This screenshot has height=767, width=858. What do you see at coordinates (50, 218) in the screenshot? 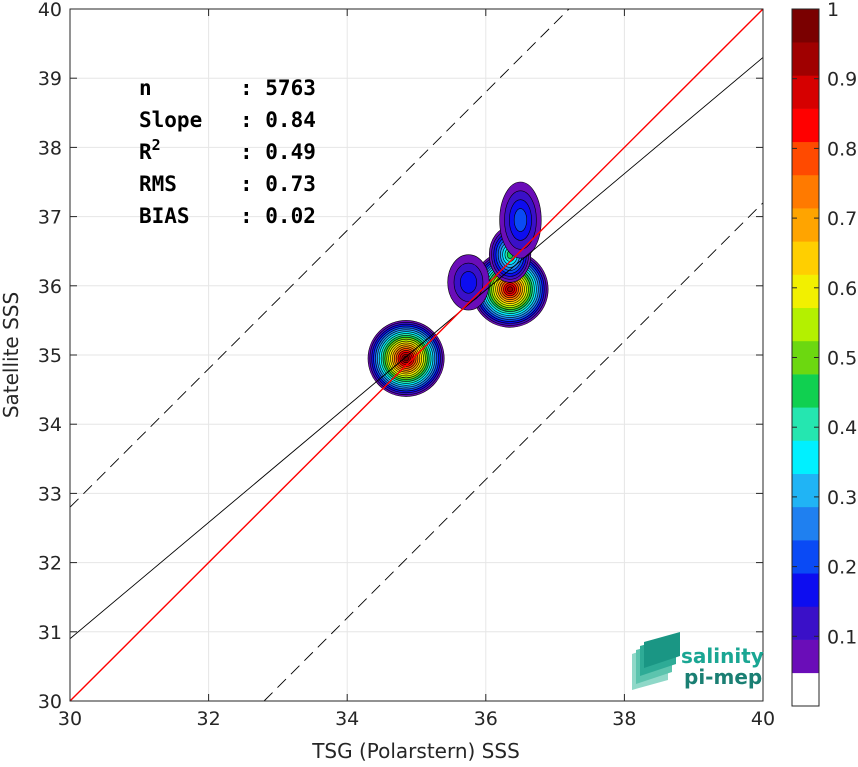
I see `y-tick-label: 37` at bounding box center [50, 218].